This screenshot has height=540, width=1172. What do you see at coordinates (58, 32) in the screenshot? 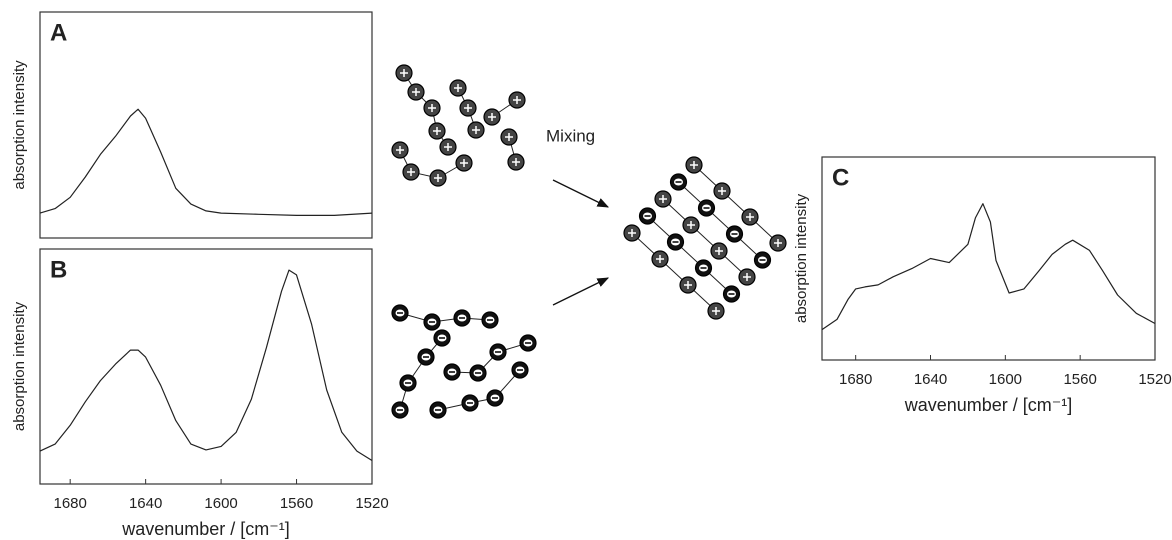
I see `panel-label: A` at bounding box center [58, 32].